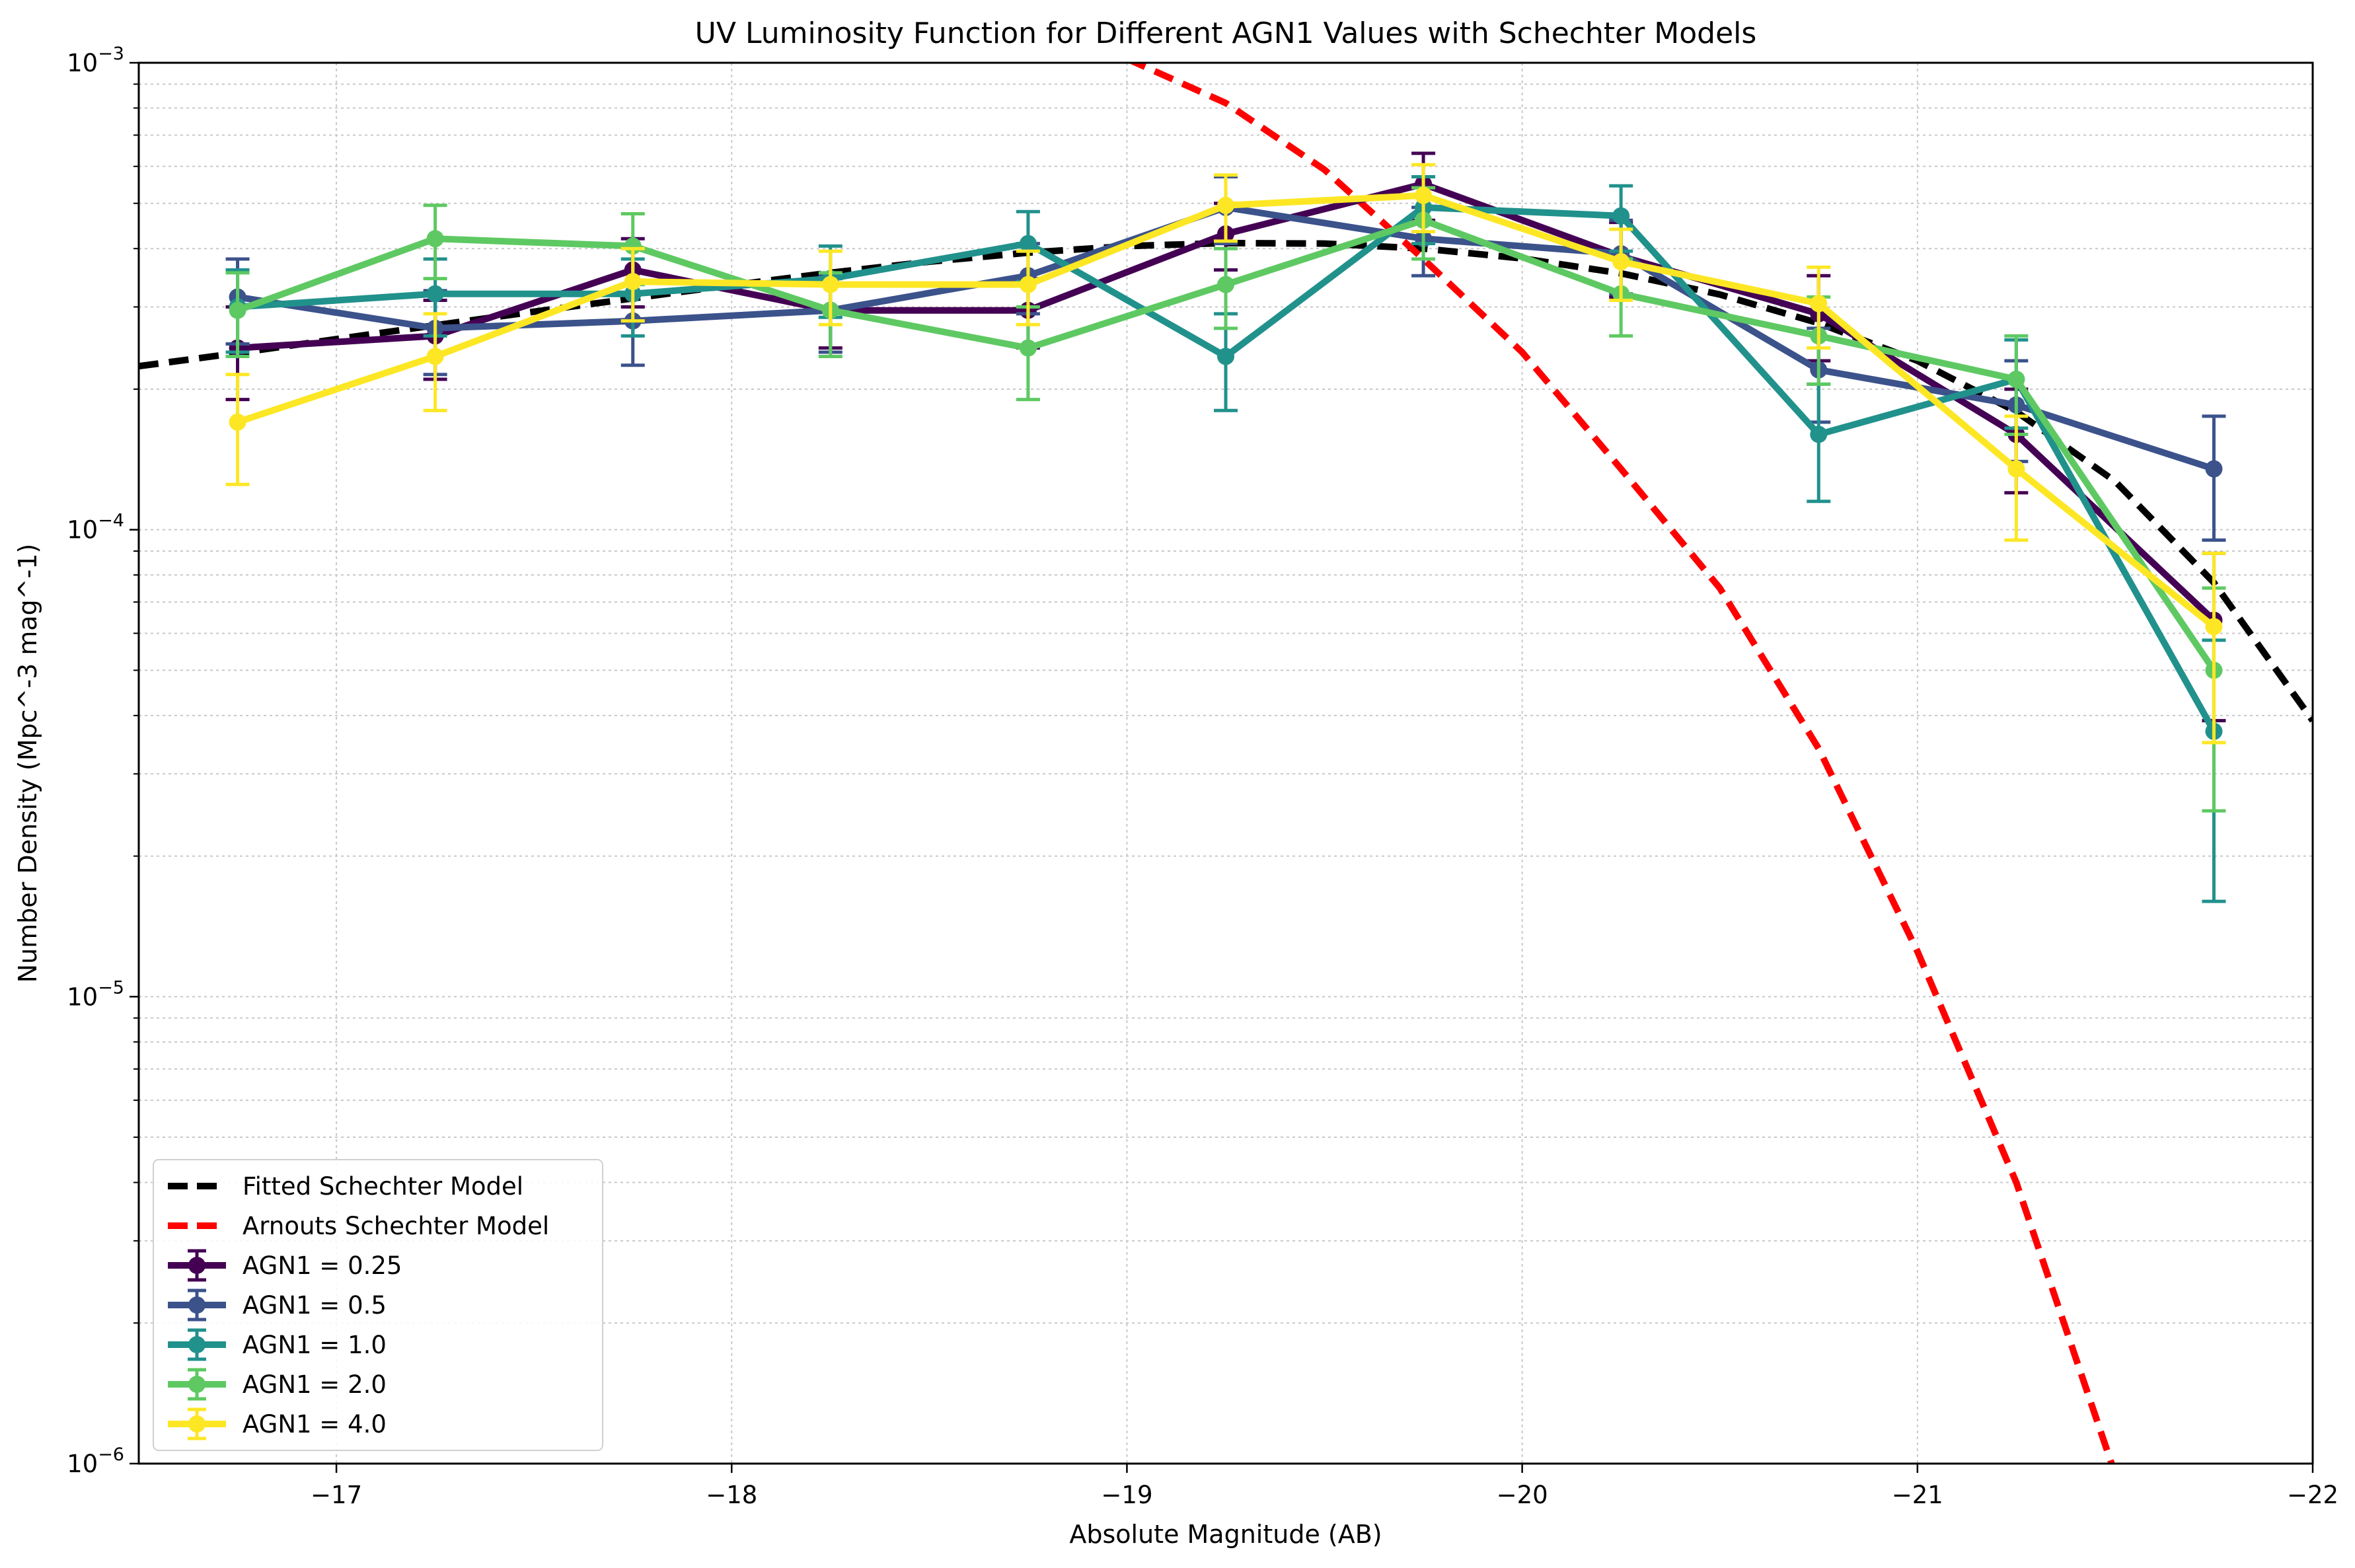  I want to click on y-tick-label: 10⁻⁴, so click(96, 527).